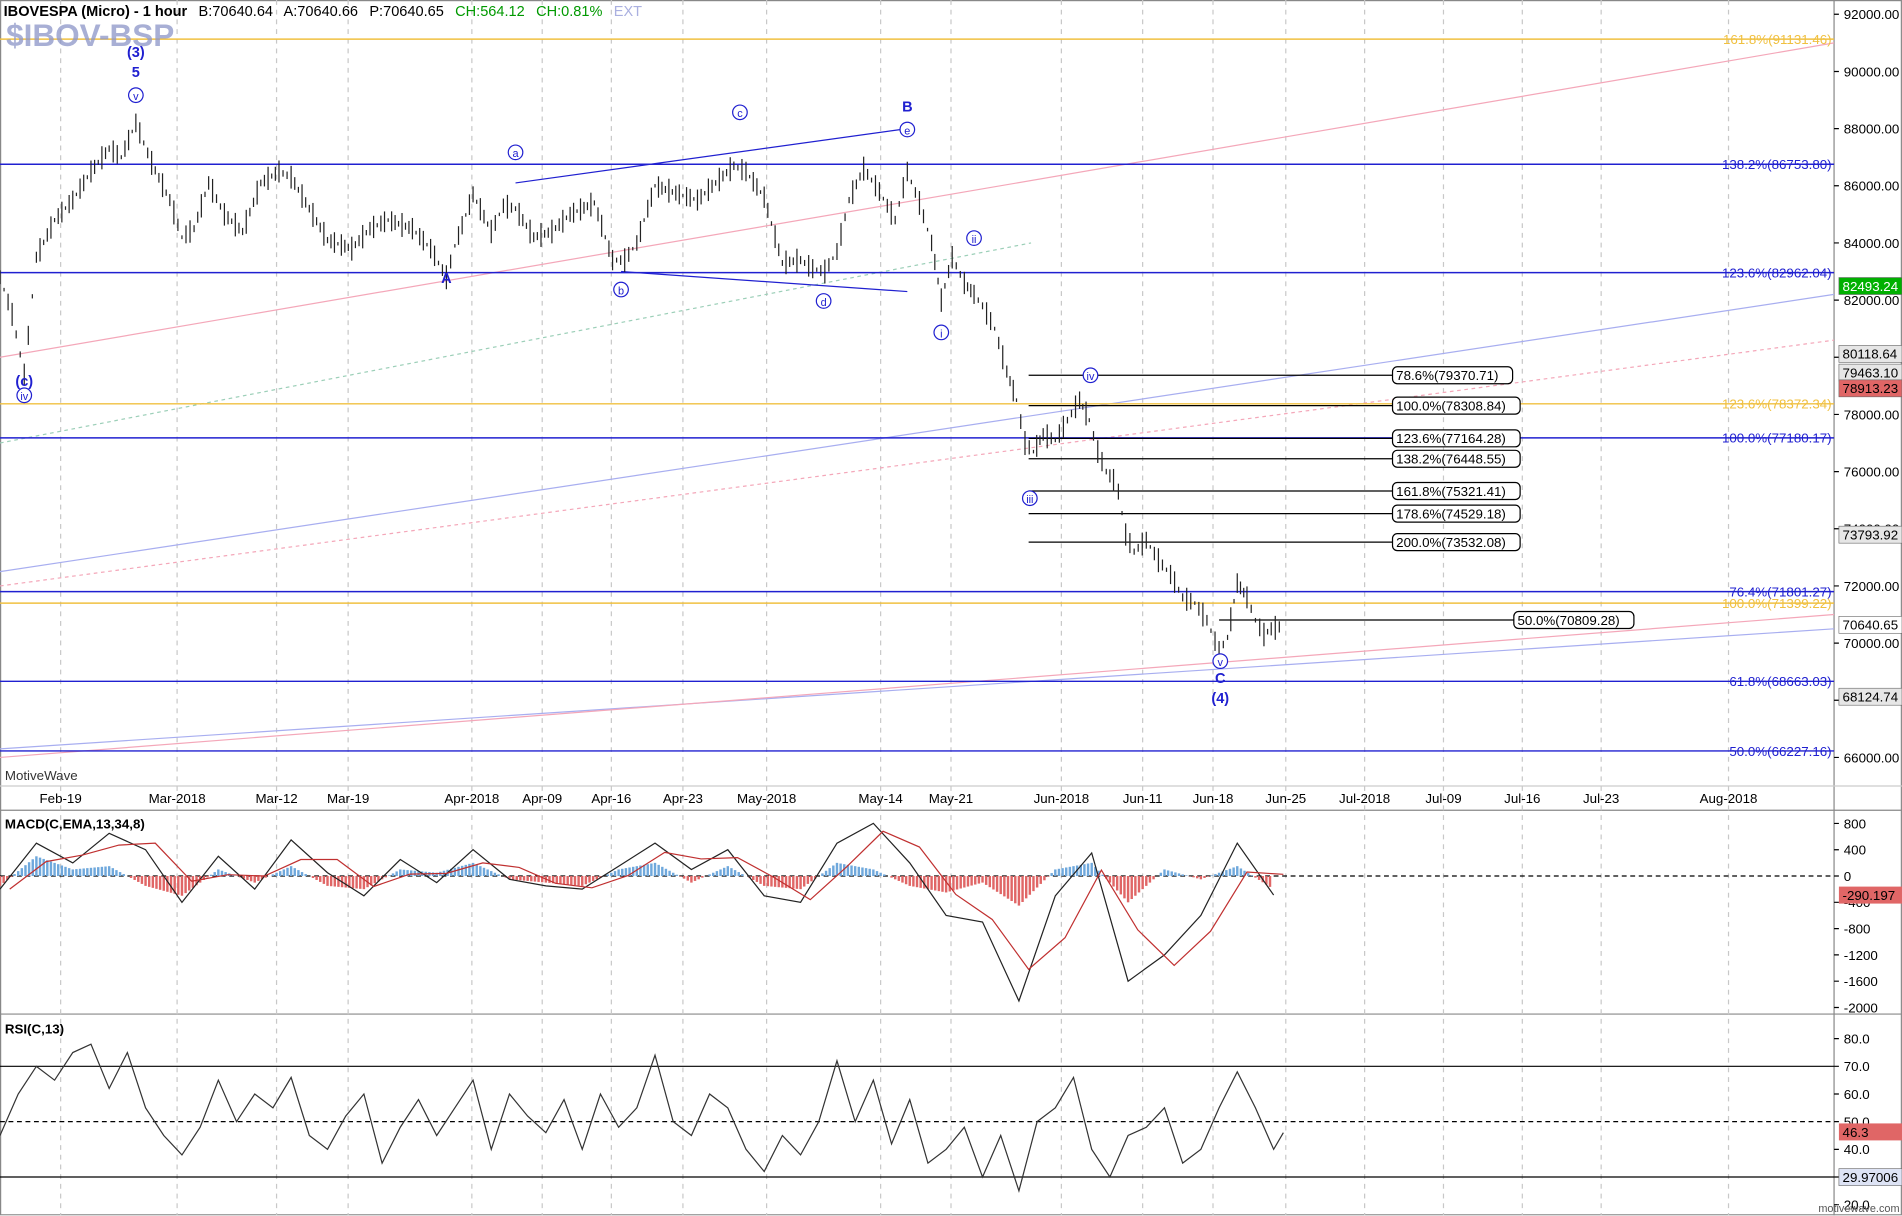 The width and height of the screenshot is (1902, 1216). What do you see at coordinates (1451, 438) in the screenshot?
I see `fib-projection-label: 123.6%(77164.28)` at bounding box center [1451, 438].